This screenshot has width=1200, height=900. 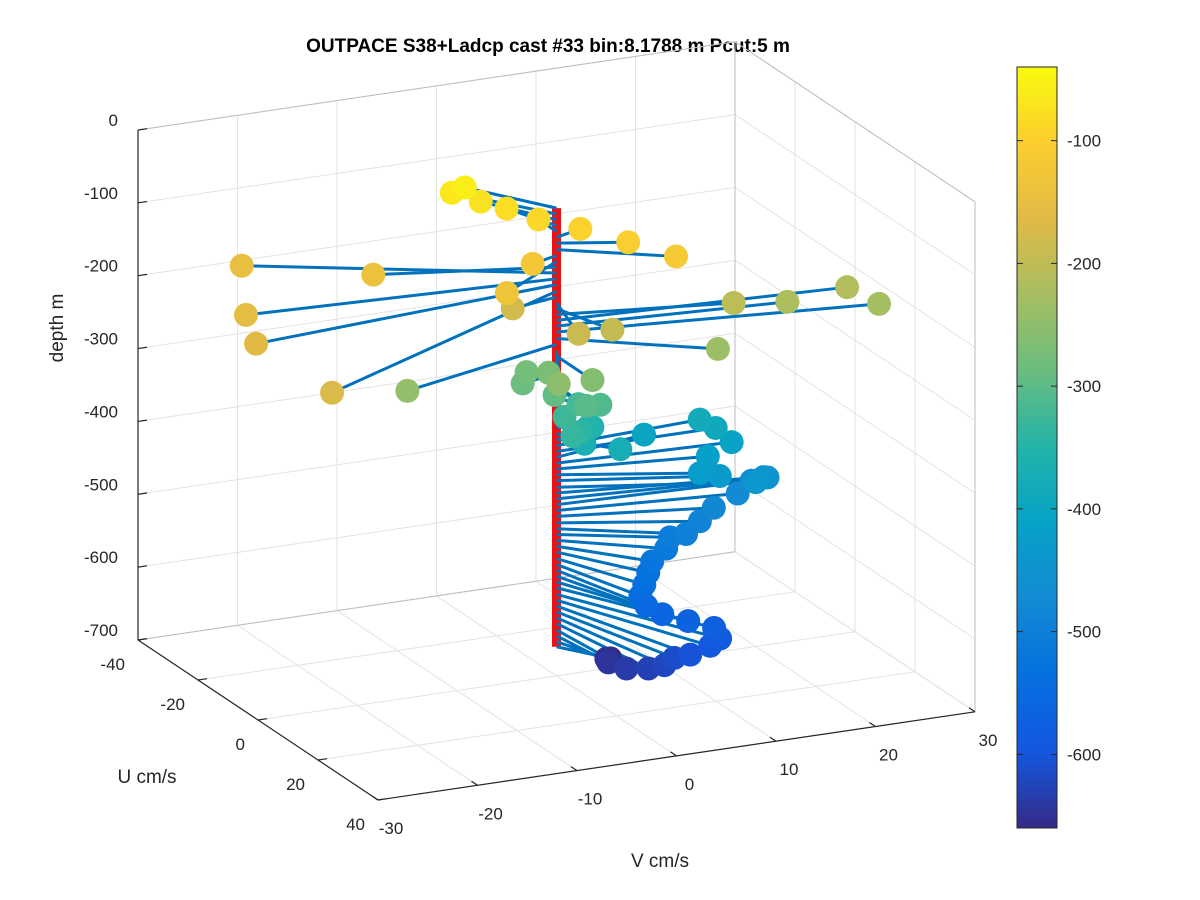 What do you see at coordinates (101, 557) in the screenshot?
I see `z-tick-label: -600` at bounding box center [101, 557].